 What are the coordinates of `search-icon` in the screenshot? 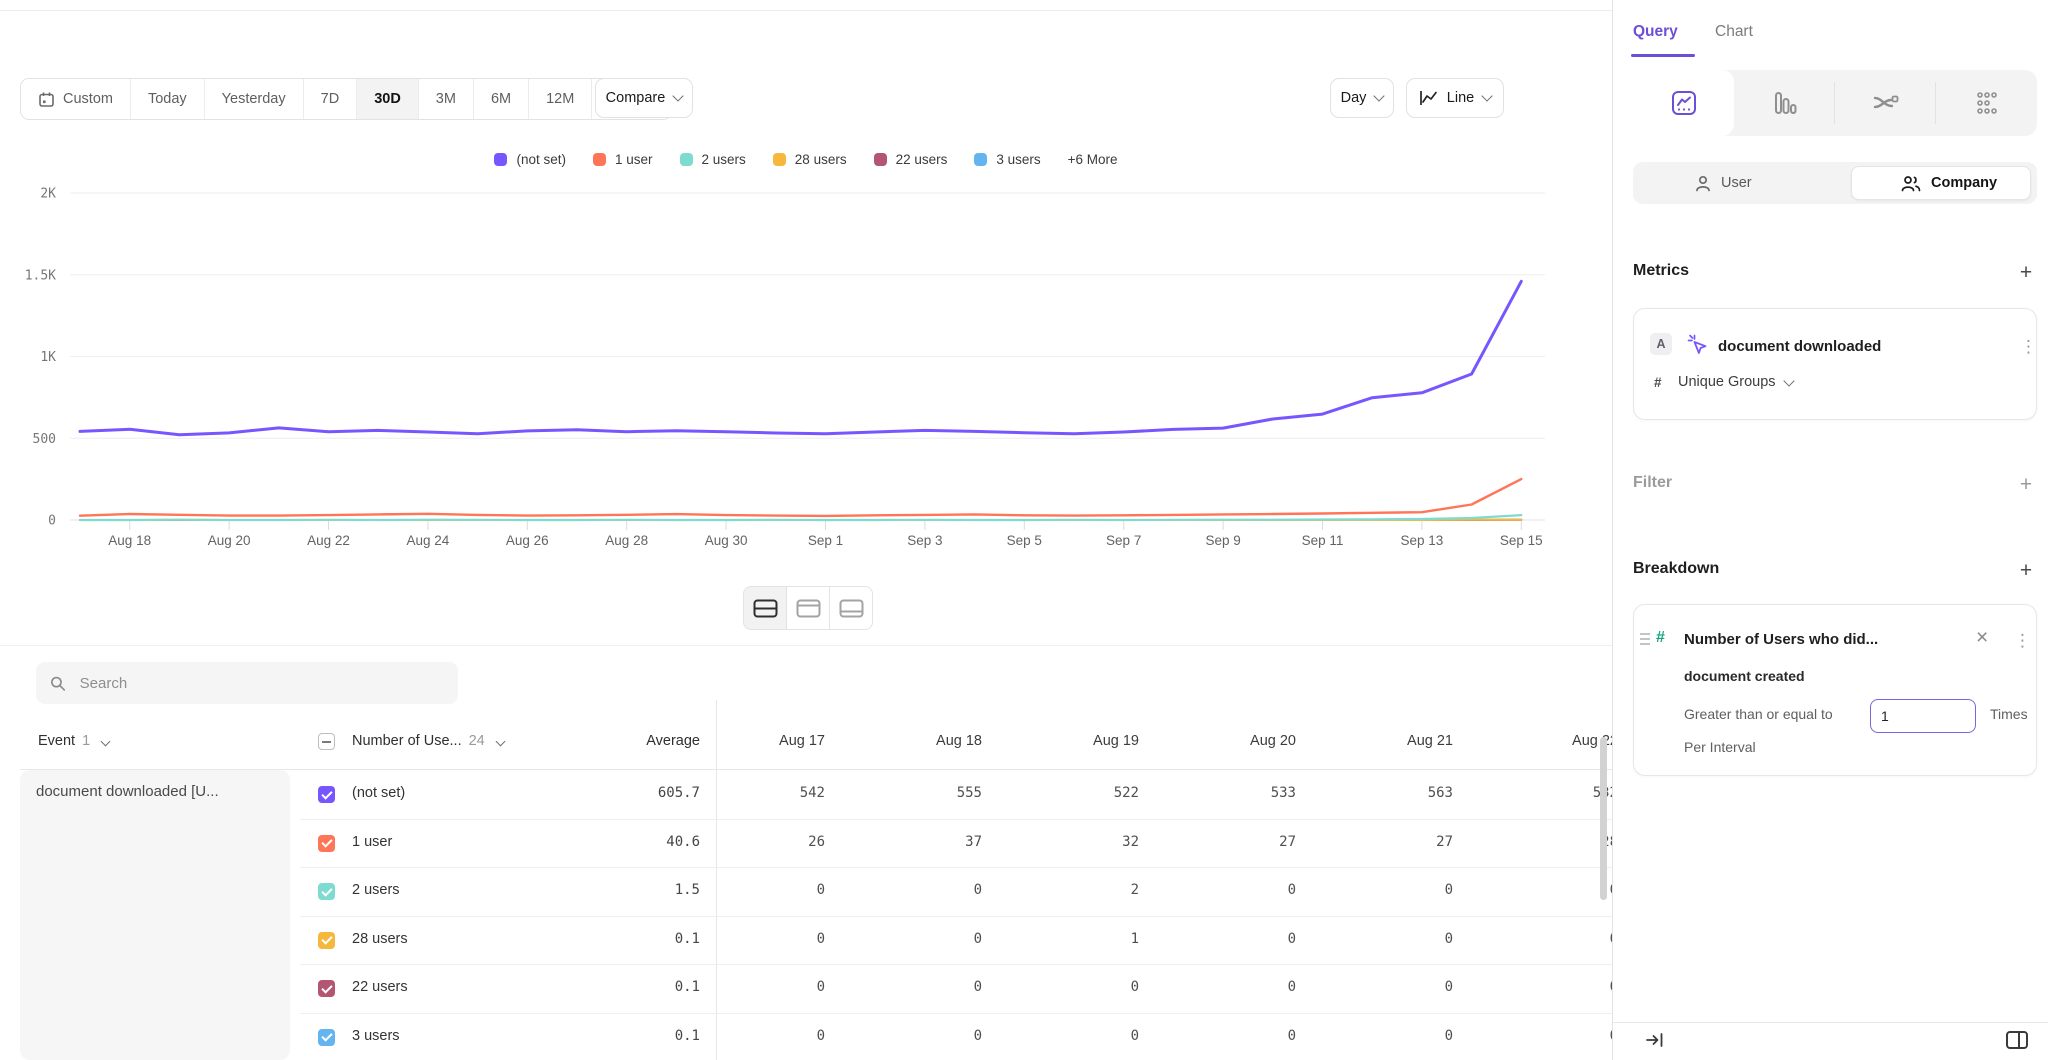 It's located at (58, 683).